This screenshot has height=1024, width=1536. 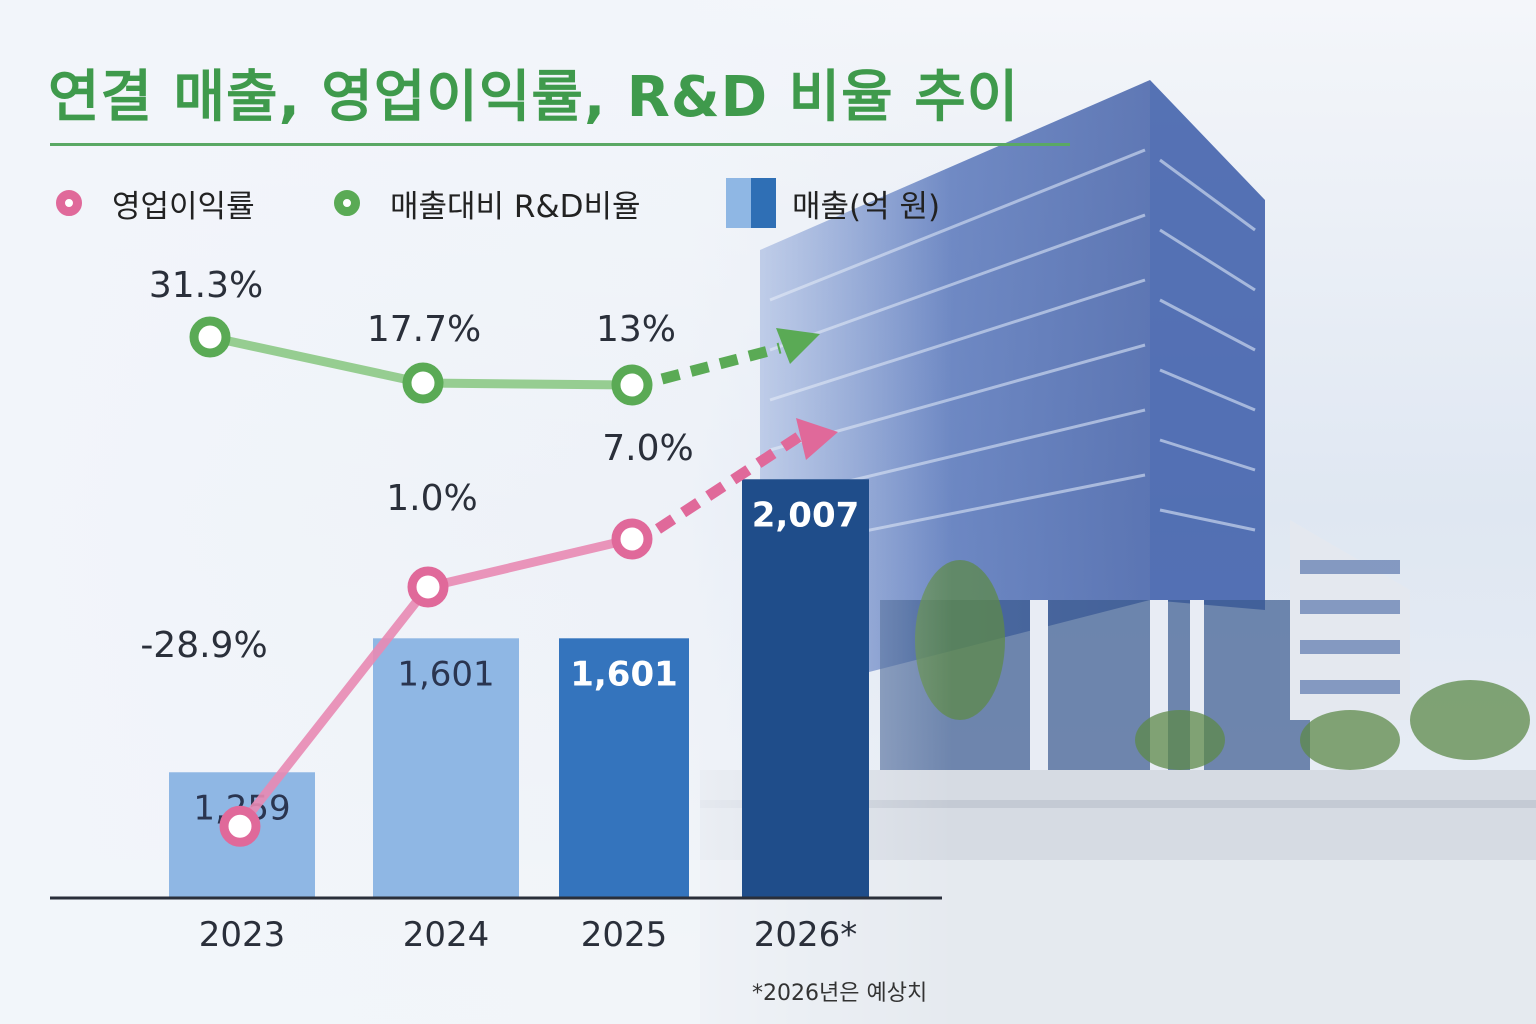 I want to click on footnote: *2026년은 예상치, so click(x=840, y=993).